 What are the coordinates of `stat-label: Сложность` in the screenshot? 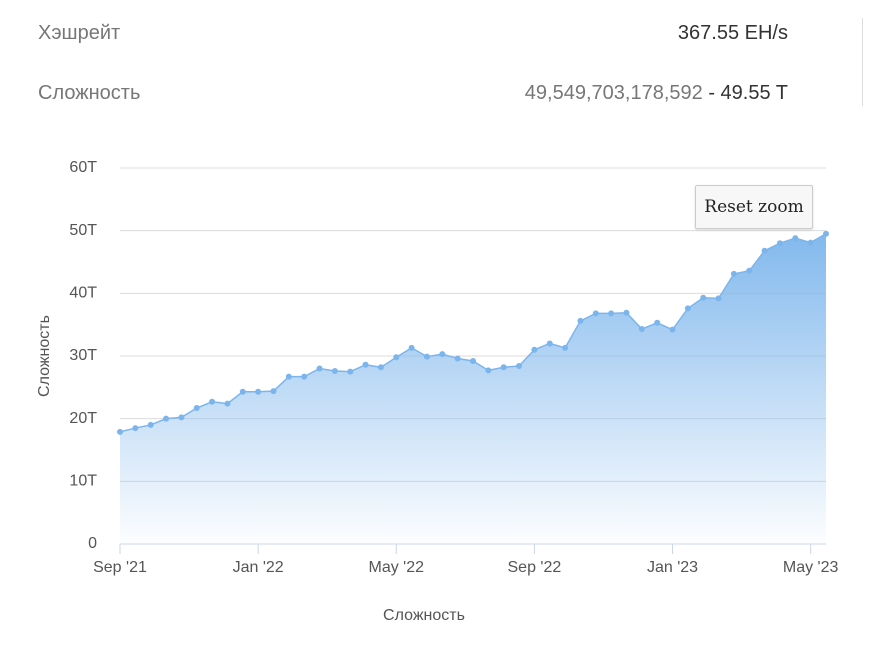 It's located at (89, 93).